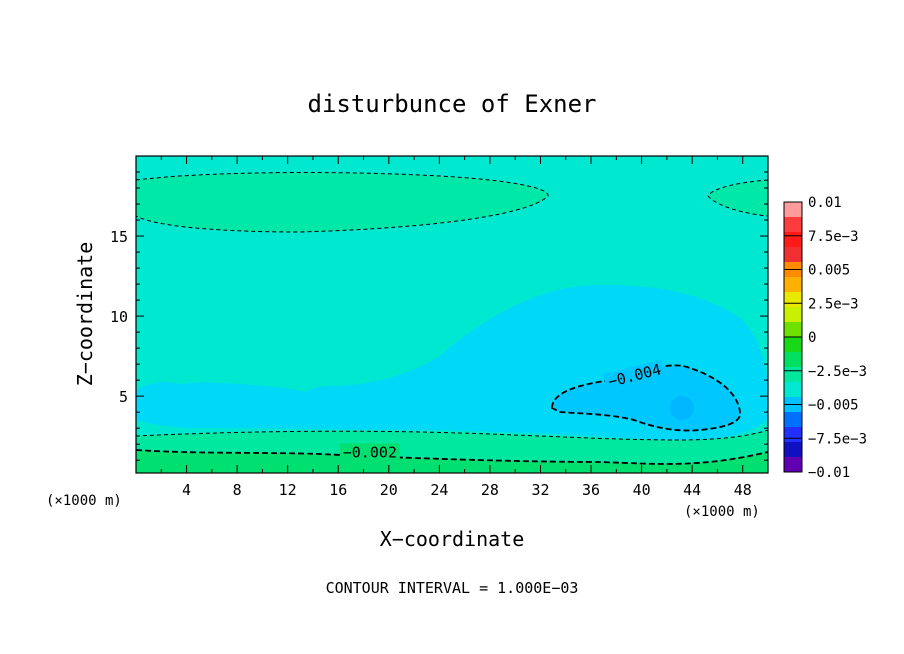  Describe the element at coordinates (825, 203) in the screenshot. I see `colorbar-label: 0.01` at that location.